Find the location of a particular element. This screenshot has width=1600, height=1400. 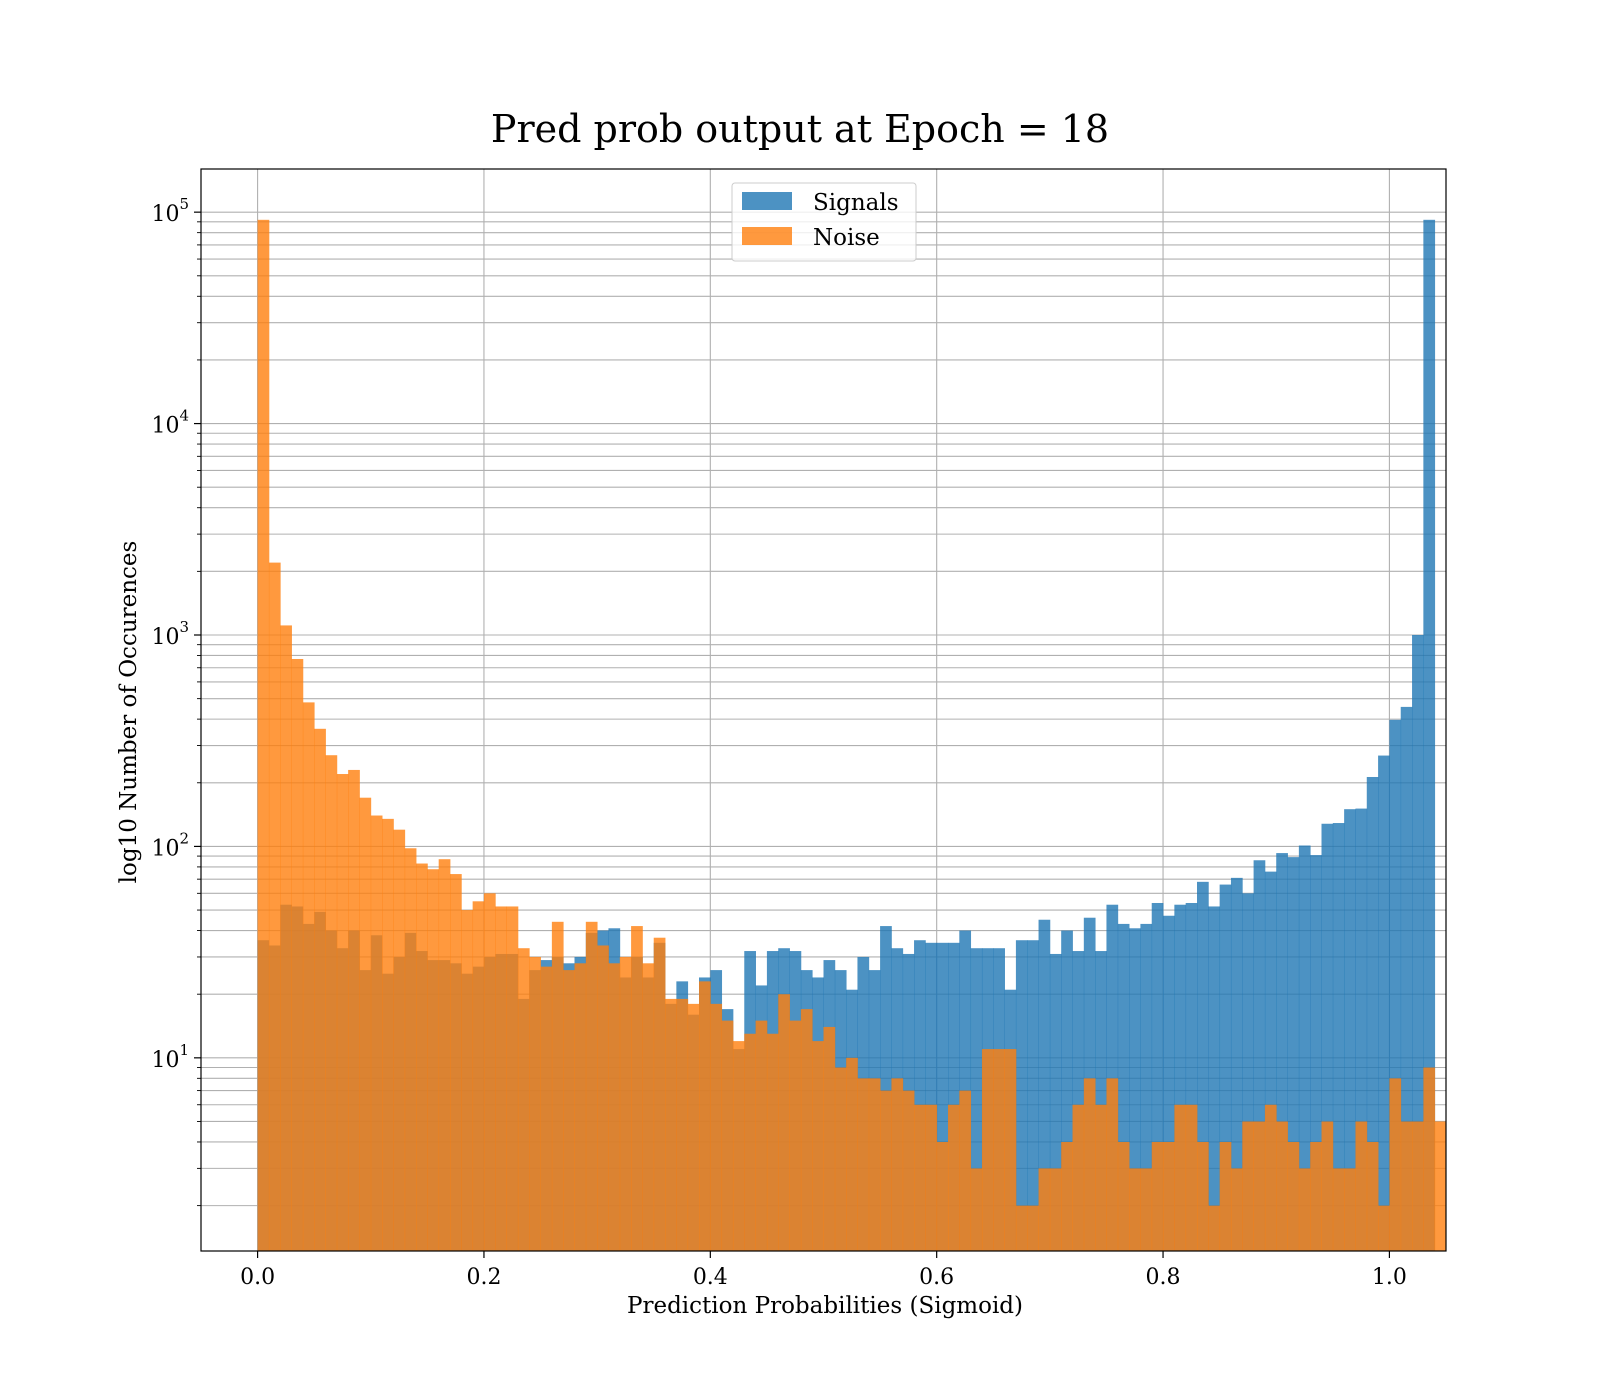

y-tick-label: 10³ is located at coordinates (170, 634).